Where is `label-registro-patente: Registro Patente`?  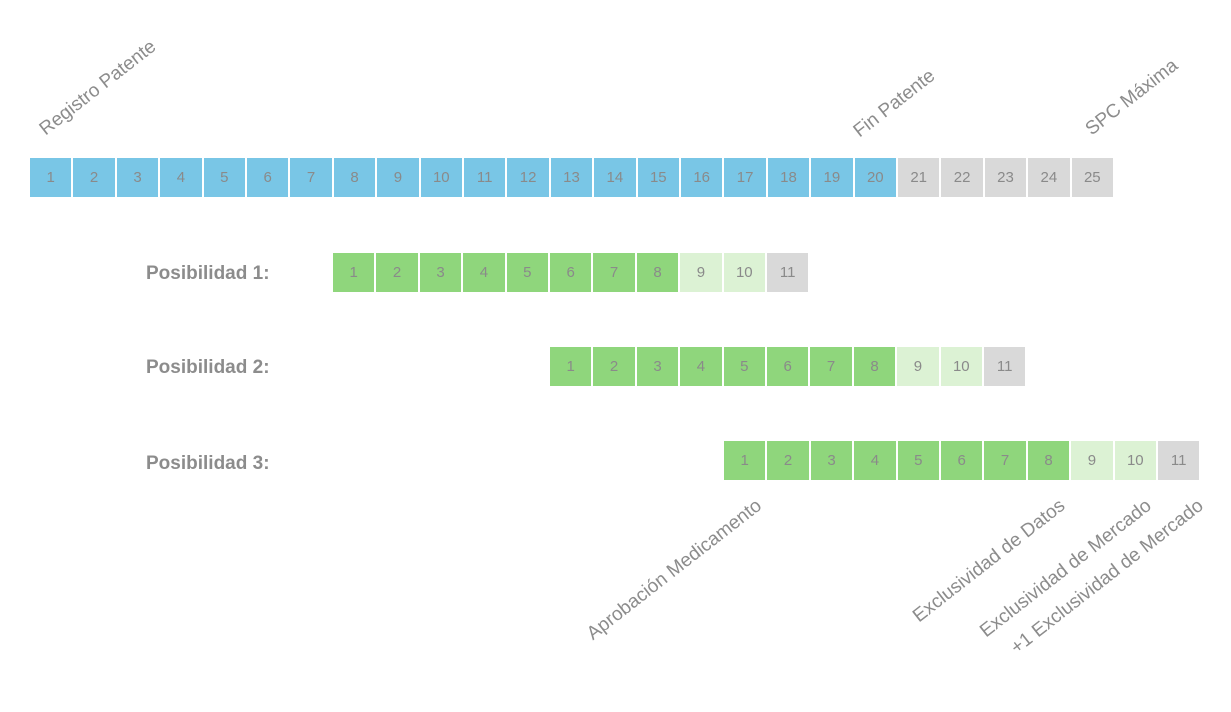 label-registro-patente: Registro Patente is located at coordinates (98, 88).